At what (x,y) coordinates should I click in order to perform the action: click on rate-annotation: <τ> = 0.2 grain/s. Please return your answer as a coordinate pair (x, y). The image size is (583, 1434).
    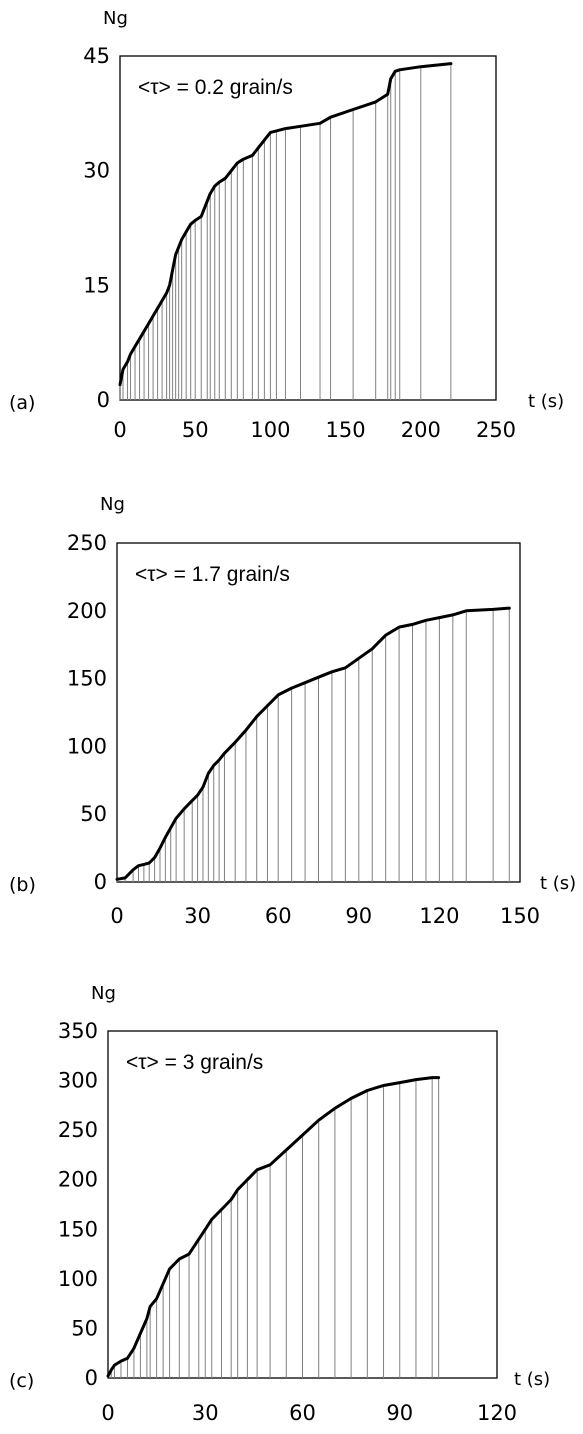
    Looking at the image, I should click on (215, 87).